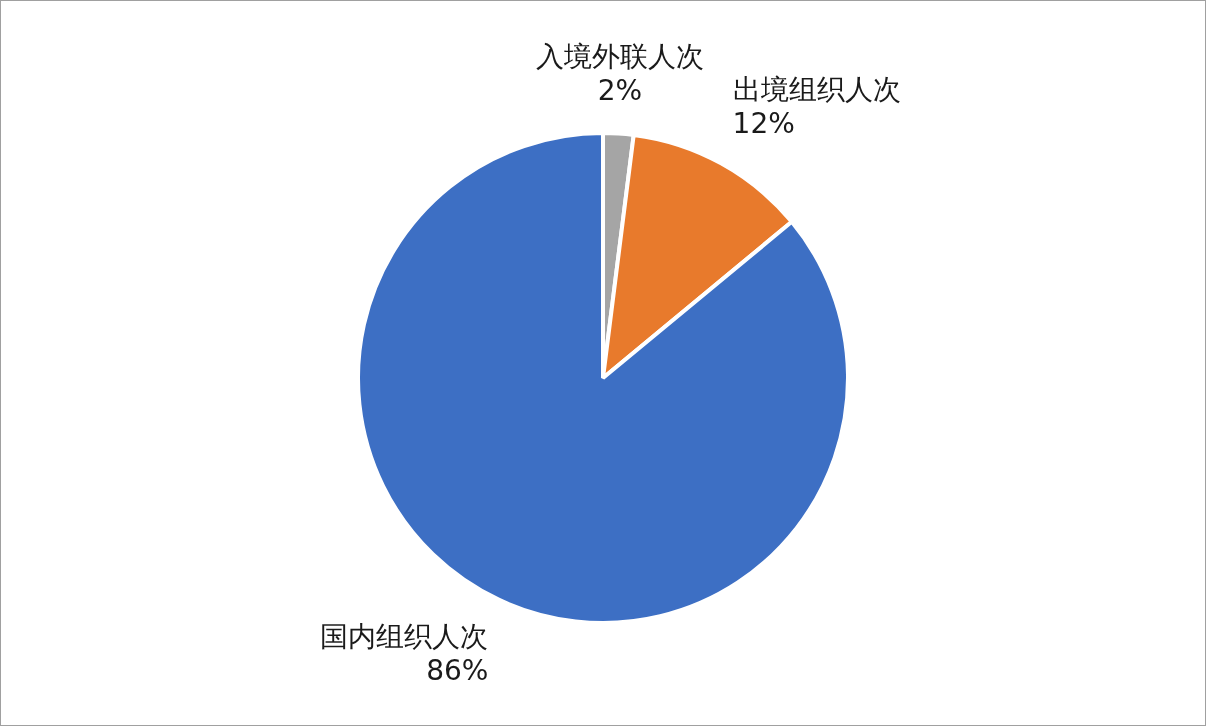 This screenshot has height=726, width=1206. Describe the element at coordinates (404, 636) in the screenshot. I see `slice-label: 国内组织人次` at that location.